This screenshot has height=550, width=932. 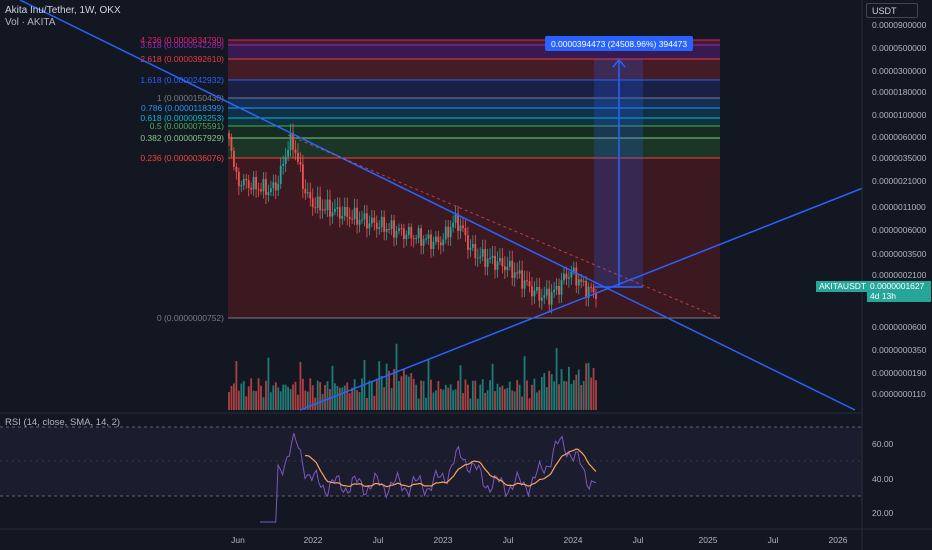 What do you see at coordinates (431, 461) in the screenshot?
I see `rsi-band` at bounding box center [431, 461].